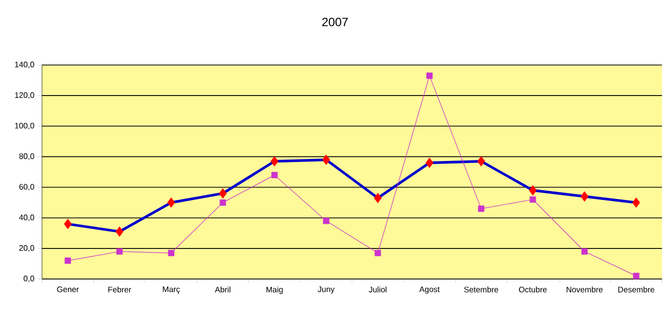 The height and width of the screenshot is (310, 670). Describe the element at coordinates (377, 289) in the screenshot. I see `x-tick-label: Juliol` at that location.